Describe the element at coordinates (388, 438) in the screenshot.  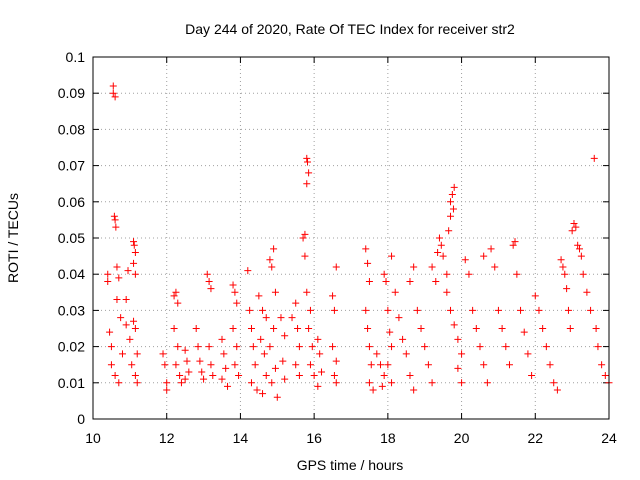
I see `x-tick-label: 18` at that location.